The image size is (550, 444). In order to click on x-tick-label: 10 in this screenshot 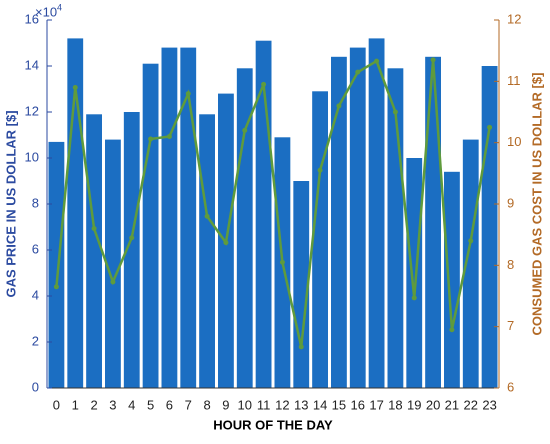, I will do `click(245, 404)`.